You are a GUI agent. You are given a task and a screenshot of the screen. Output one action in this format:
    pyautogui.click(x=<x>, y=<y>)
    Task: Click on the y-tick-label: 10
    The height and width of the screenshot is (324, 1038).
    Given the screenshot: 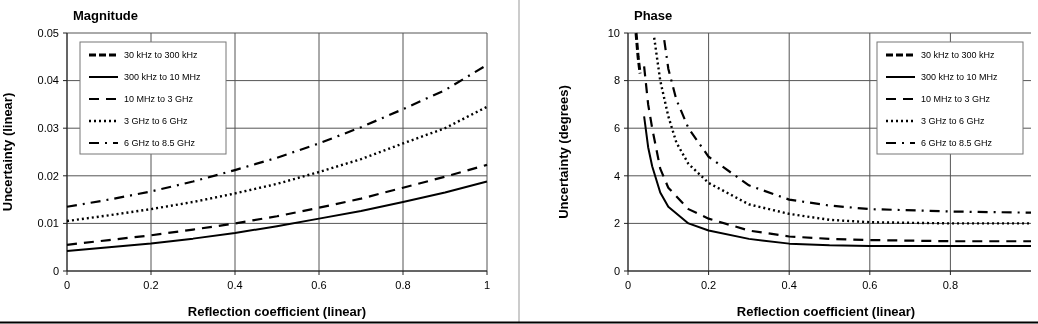 What is the action you would take?
    pyautogui.click(x=613, y=32)
    